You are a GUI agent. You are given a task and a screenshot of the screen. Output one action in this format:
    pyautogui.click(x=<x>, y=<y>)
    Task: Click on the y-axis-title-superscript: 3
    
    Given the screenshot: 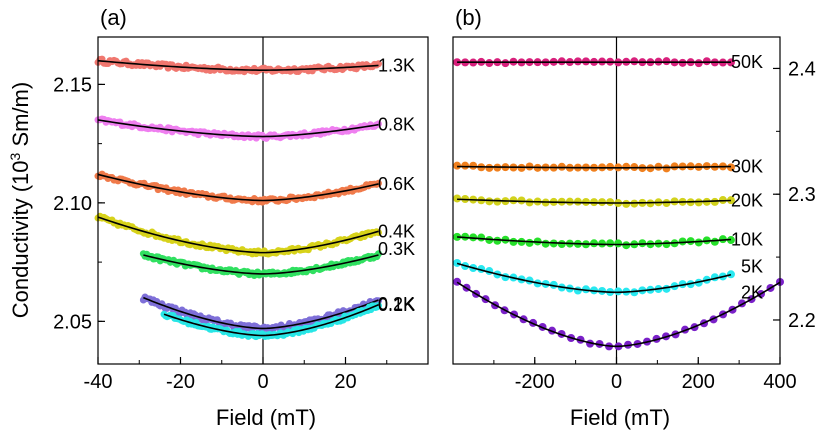 What is the action you would take?
    pyautogui.click(x=15, y=156)
    